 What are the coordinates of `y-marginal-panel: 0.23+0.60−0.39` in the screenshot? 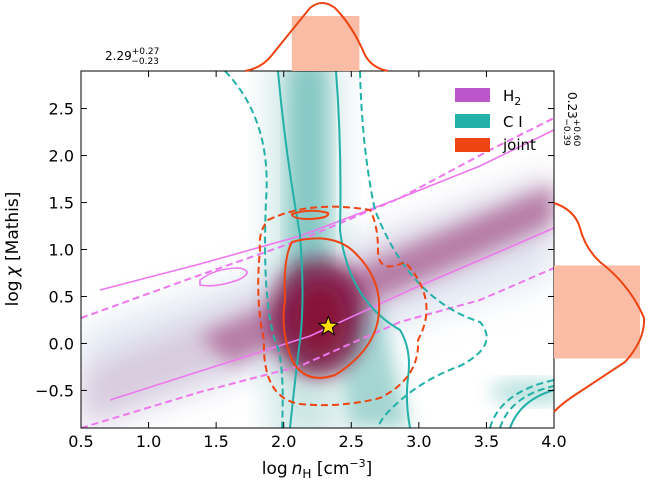 It's located at (599, 252).